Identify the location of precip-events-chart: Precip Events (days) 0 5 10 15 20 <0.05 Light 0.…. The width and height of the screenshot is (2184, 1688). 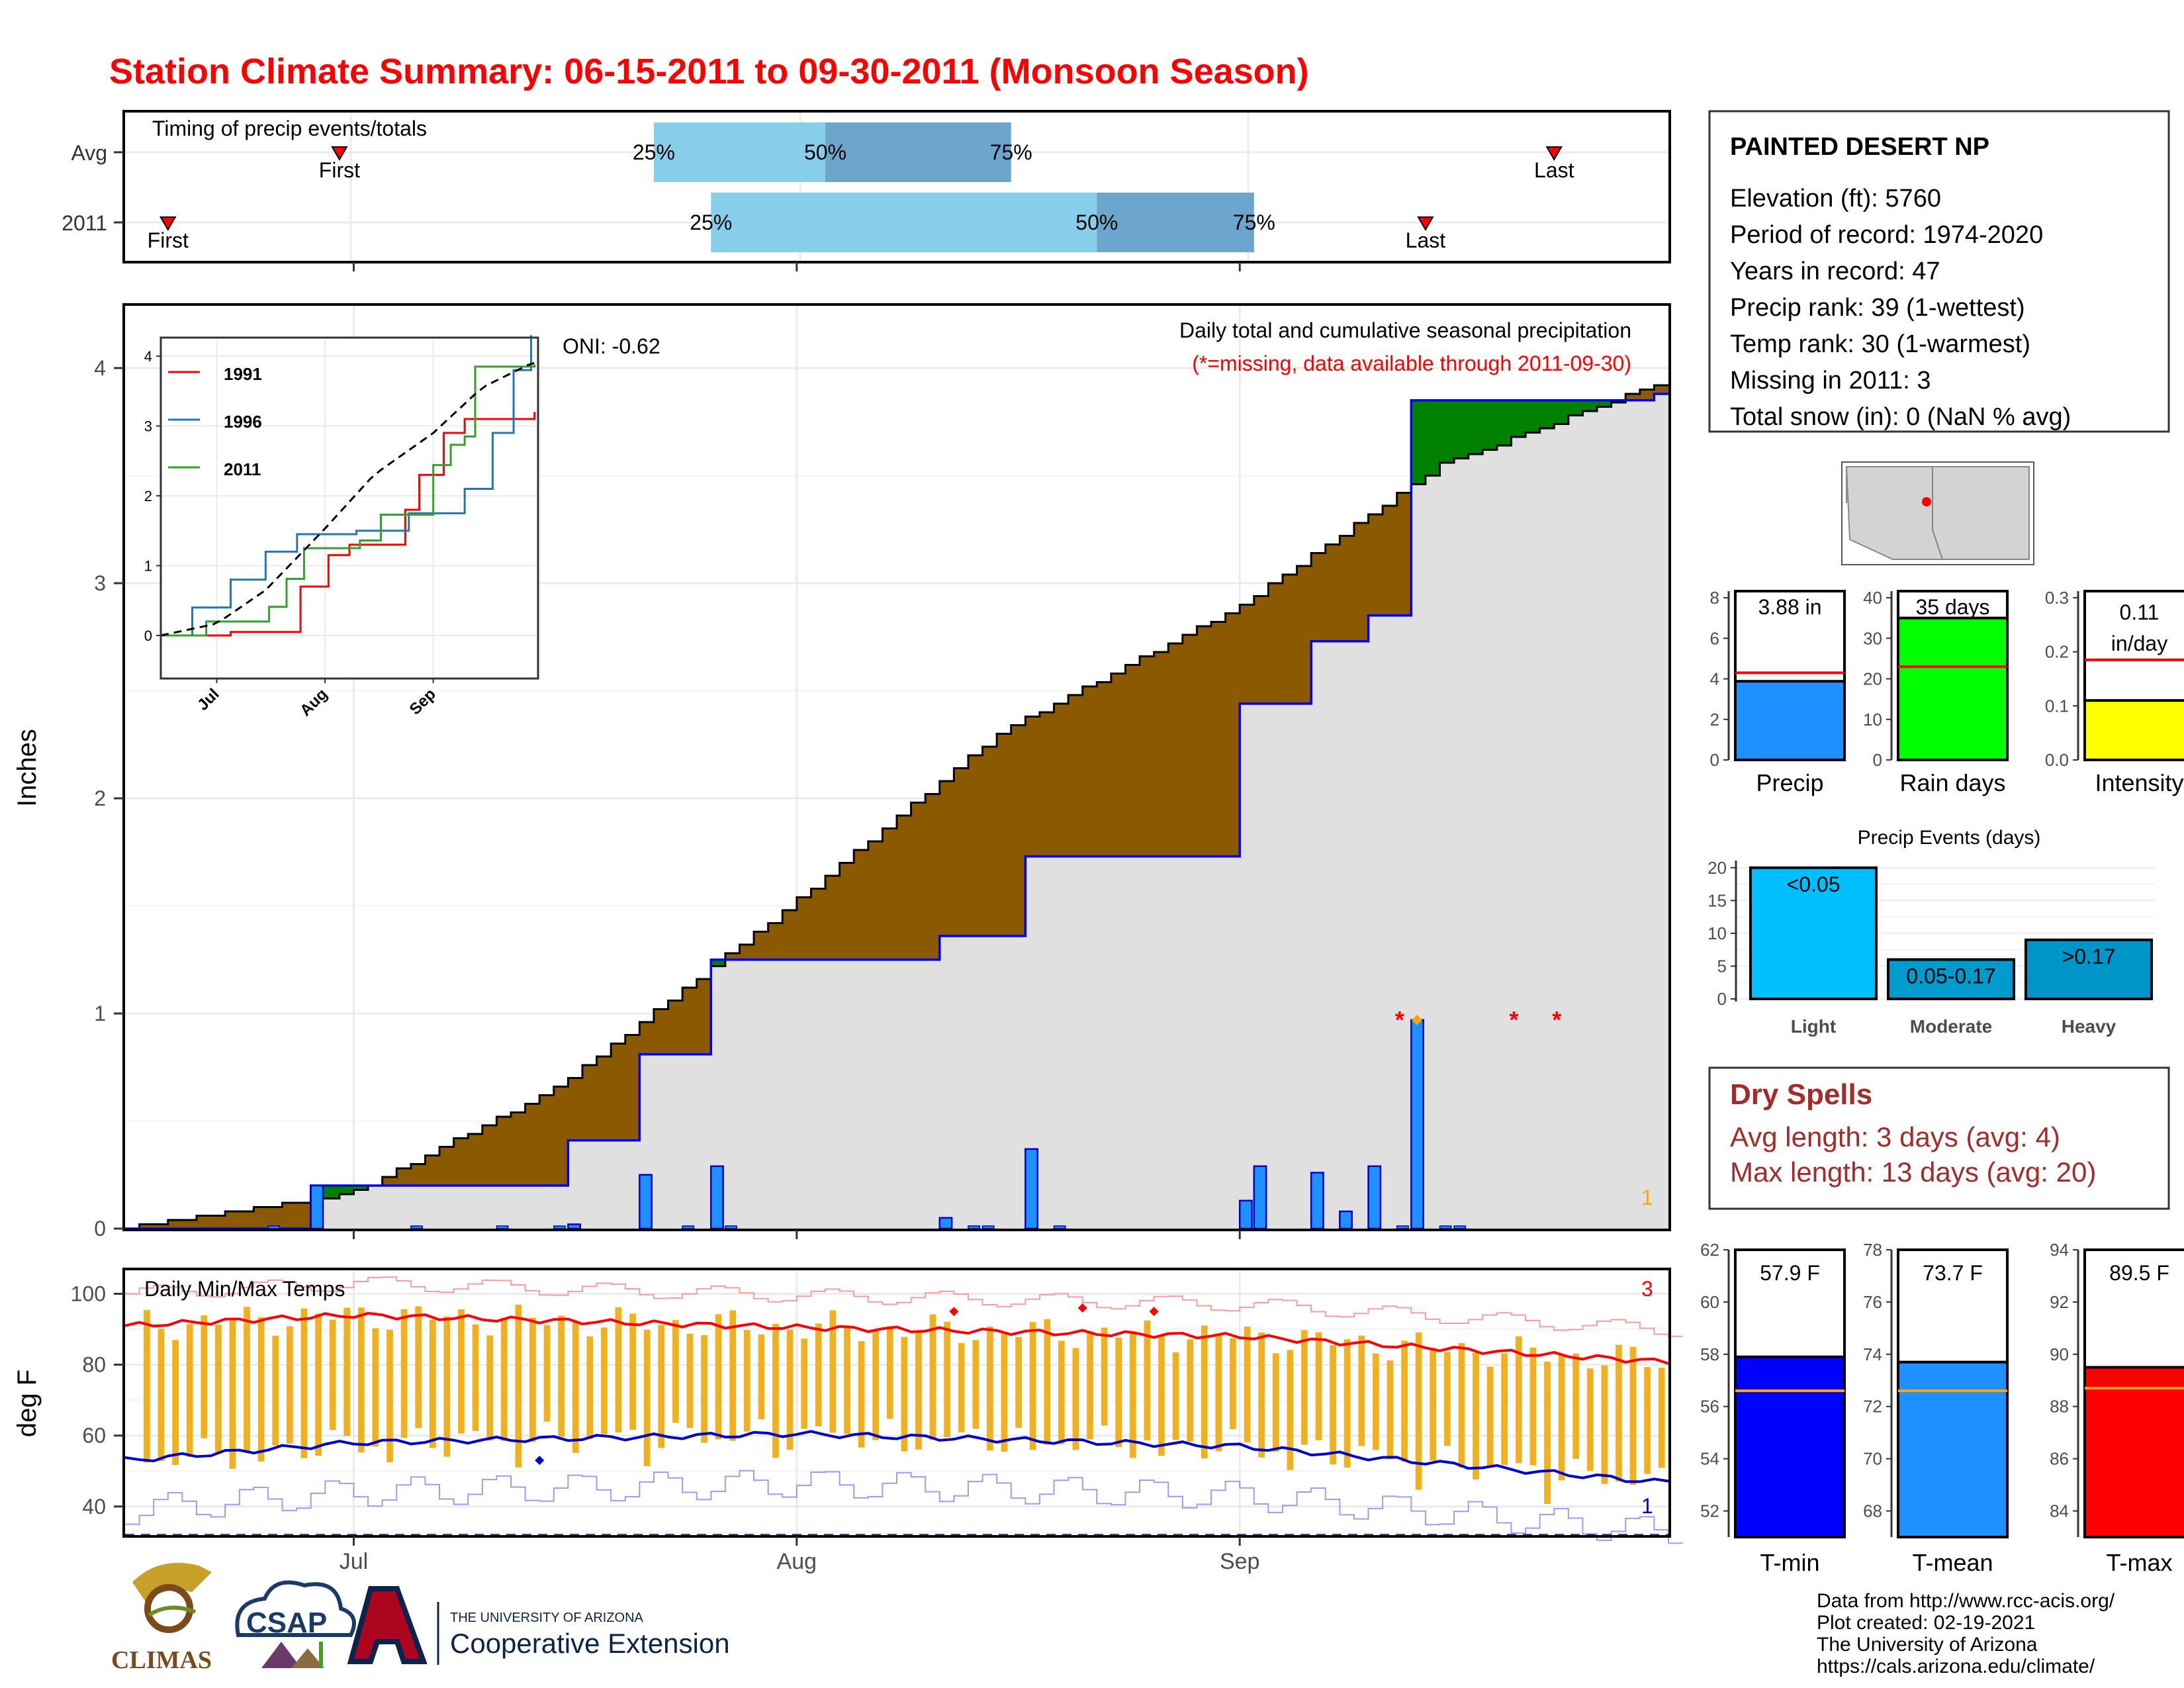
(1931, 932).